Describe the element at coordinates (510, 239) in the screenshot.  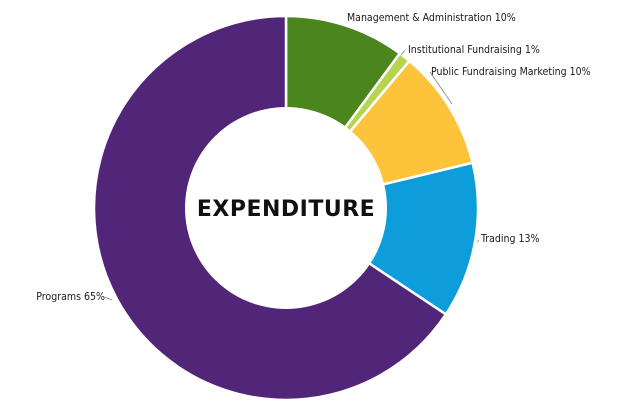
I see `slice-label-3: Trading 13%` at that location.